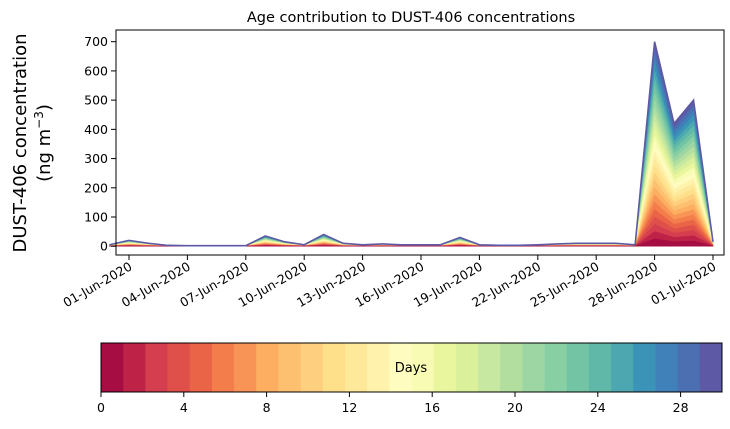 This screenshot has width=730, height=429. I want to click on colorbar-label: Days, so click(411, 368).